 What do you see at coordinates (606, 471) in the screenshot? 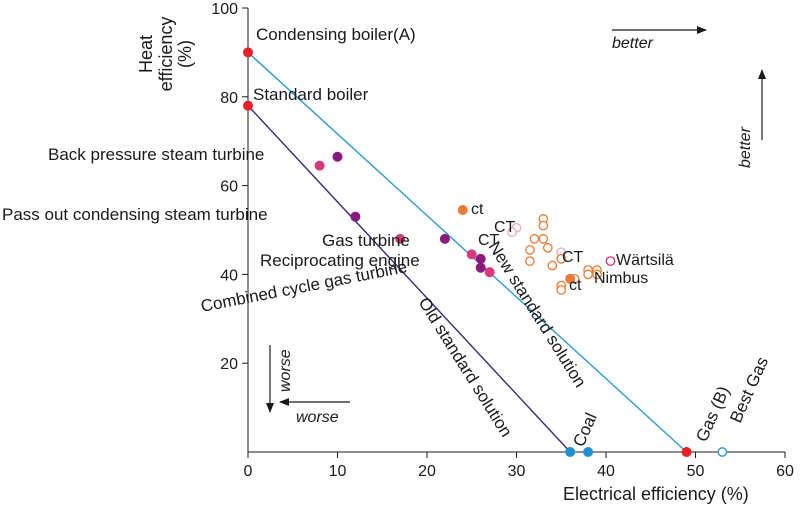
I see `x-tick-label: 40` at bounding box center [606, 471].